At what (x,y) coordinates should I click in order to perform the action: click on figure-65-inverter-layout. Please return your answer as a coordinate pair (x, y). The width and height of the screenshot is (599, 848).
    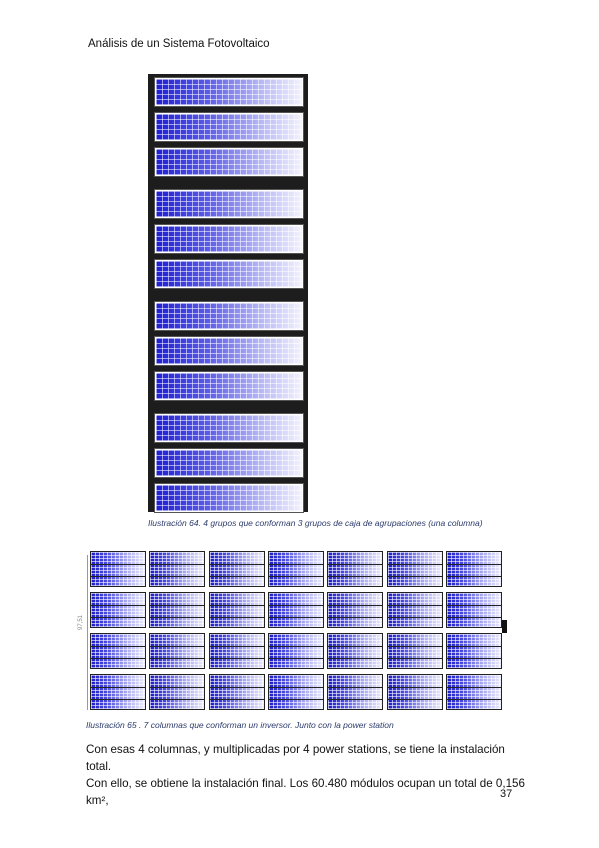
    Looking at the image, I should click on (296, 630).